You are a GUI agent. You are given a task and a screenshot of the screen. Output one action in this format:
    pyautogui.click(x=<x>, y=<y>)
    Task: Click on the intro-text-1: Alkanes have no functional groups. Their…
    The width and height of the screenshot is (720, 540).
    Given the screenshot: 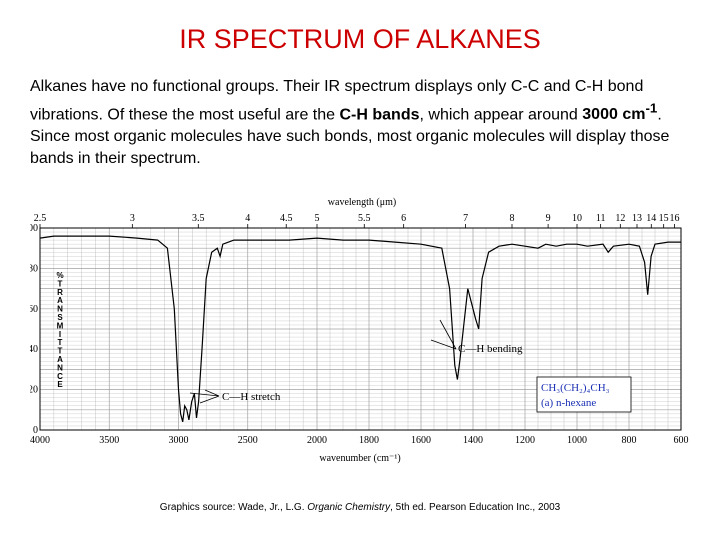 What is the action you would take?
    pyautogui.click(x=337, y=101)
    